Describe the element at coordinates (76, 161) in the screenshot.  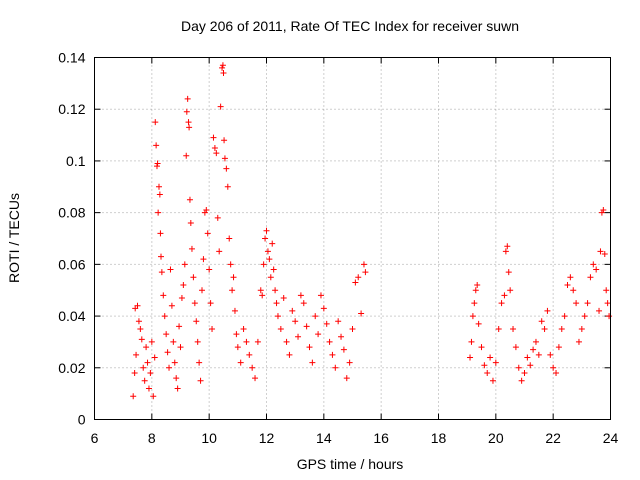
I see `y-tick-label: 0.1` at that location.